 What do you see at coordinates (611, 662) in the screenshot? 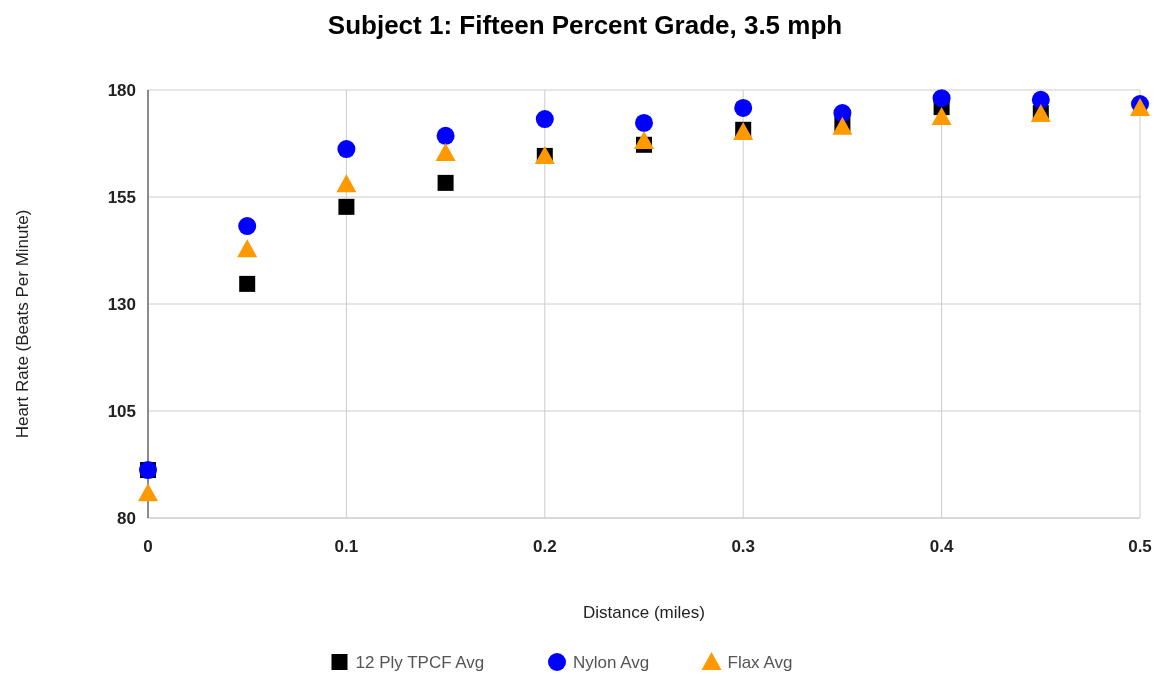
I see `legend-label: Nylon Avg` at bounding box center [611, 662].